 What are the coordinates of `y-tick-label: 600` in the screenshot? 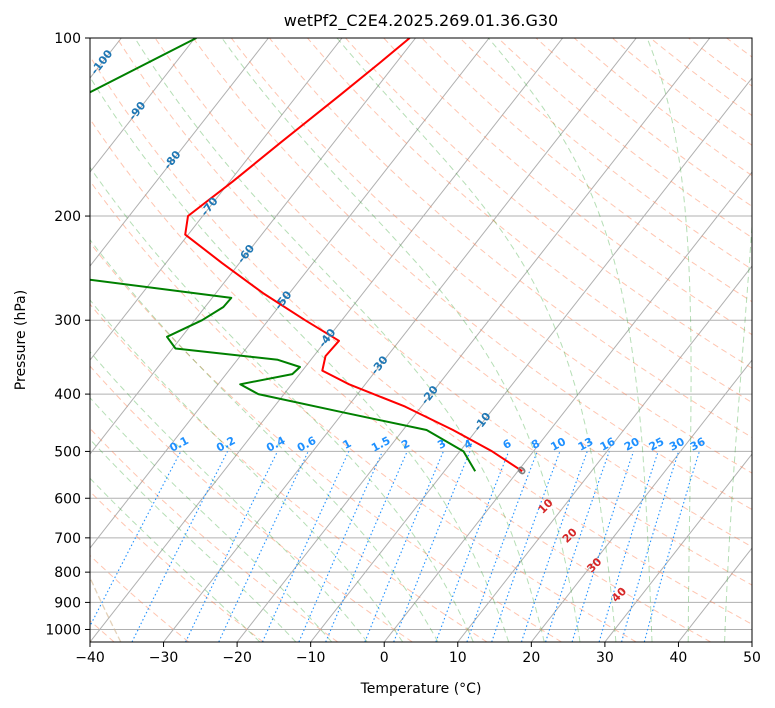 It's located at (67, 499).